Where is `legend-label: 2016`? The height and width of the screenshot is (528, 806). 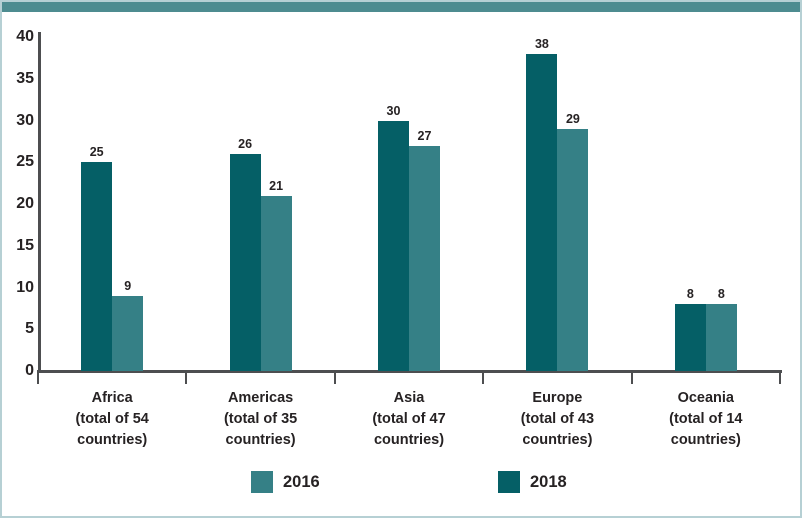 legend-label: 2016 is located at coordinates (301, 481).